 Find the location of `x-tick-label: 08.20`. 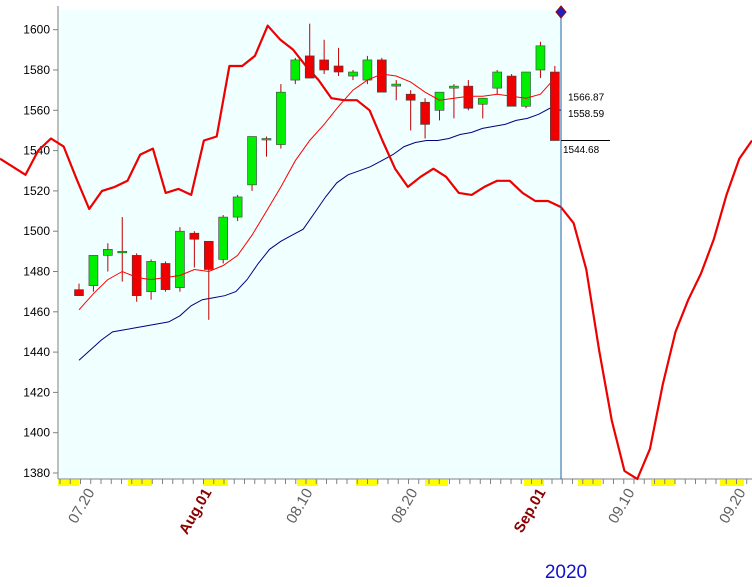

x-tick-label: 08.20 is located at coordinates (404, 506).